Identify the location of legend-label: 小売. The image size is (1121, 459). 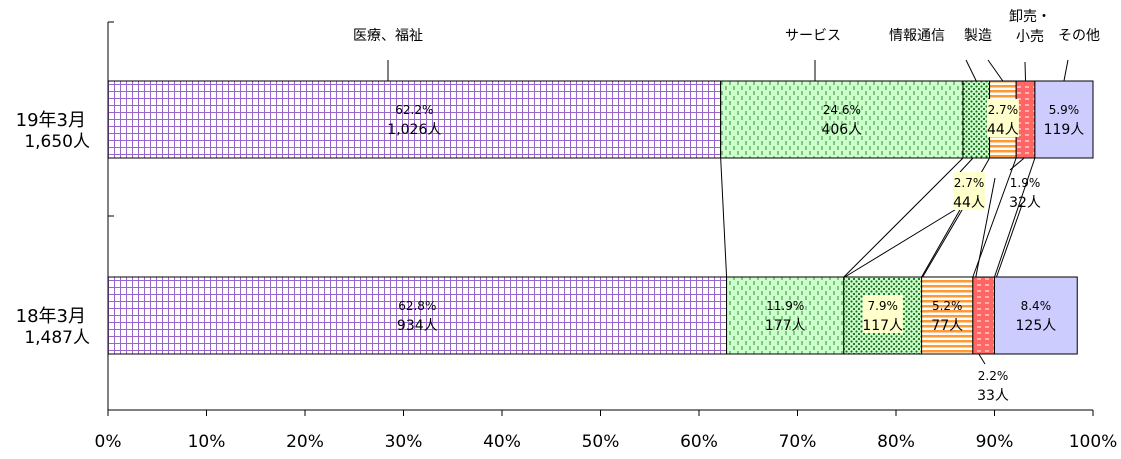
(1030, 37).